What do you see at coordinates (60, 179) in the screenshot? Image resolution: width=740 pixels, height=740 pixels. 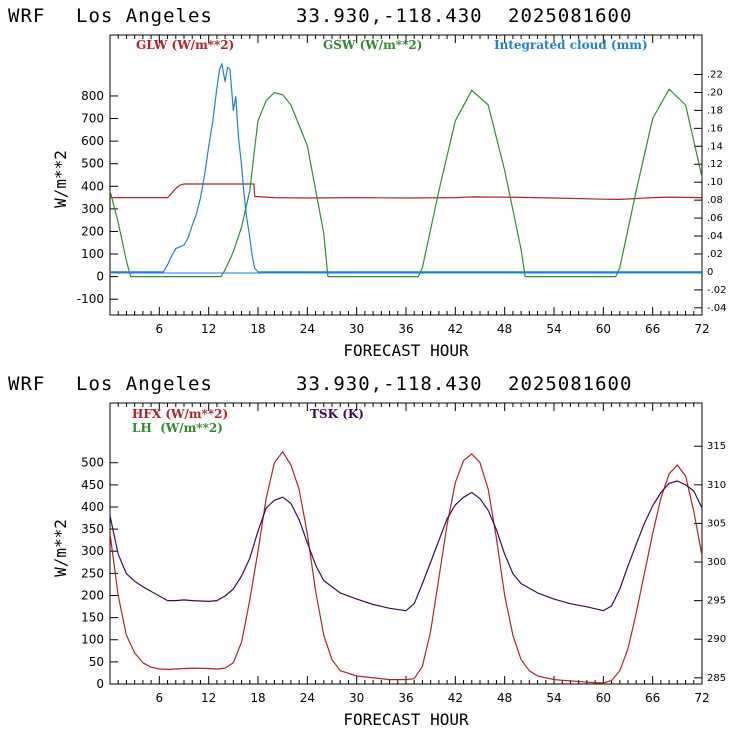 I see `top-y-axis-label: W/m**2` at bounding box center [60, 179].